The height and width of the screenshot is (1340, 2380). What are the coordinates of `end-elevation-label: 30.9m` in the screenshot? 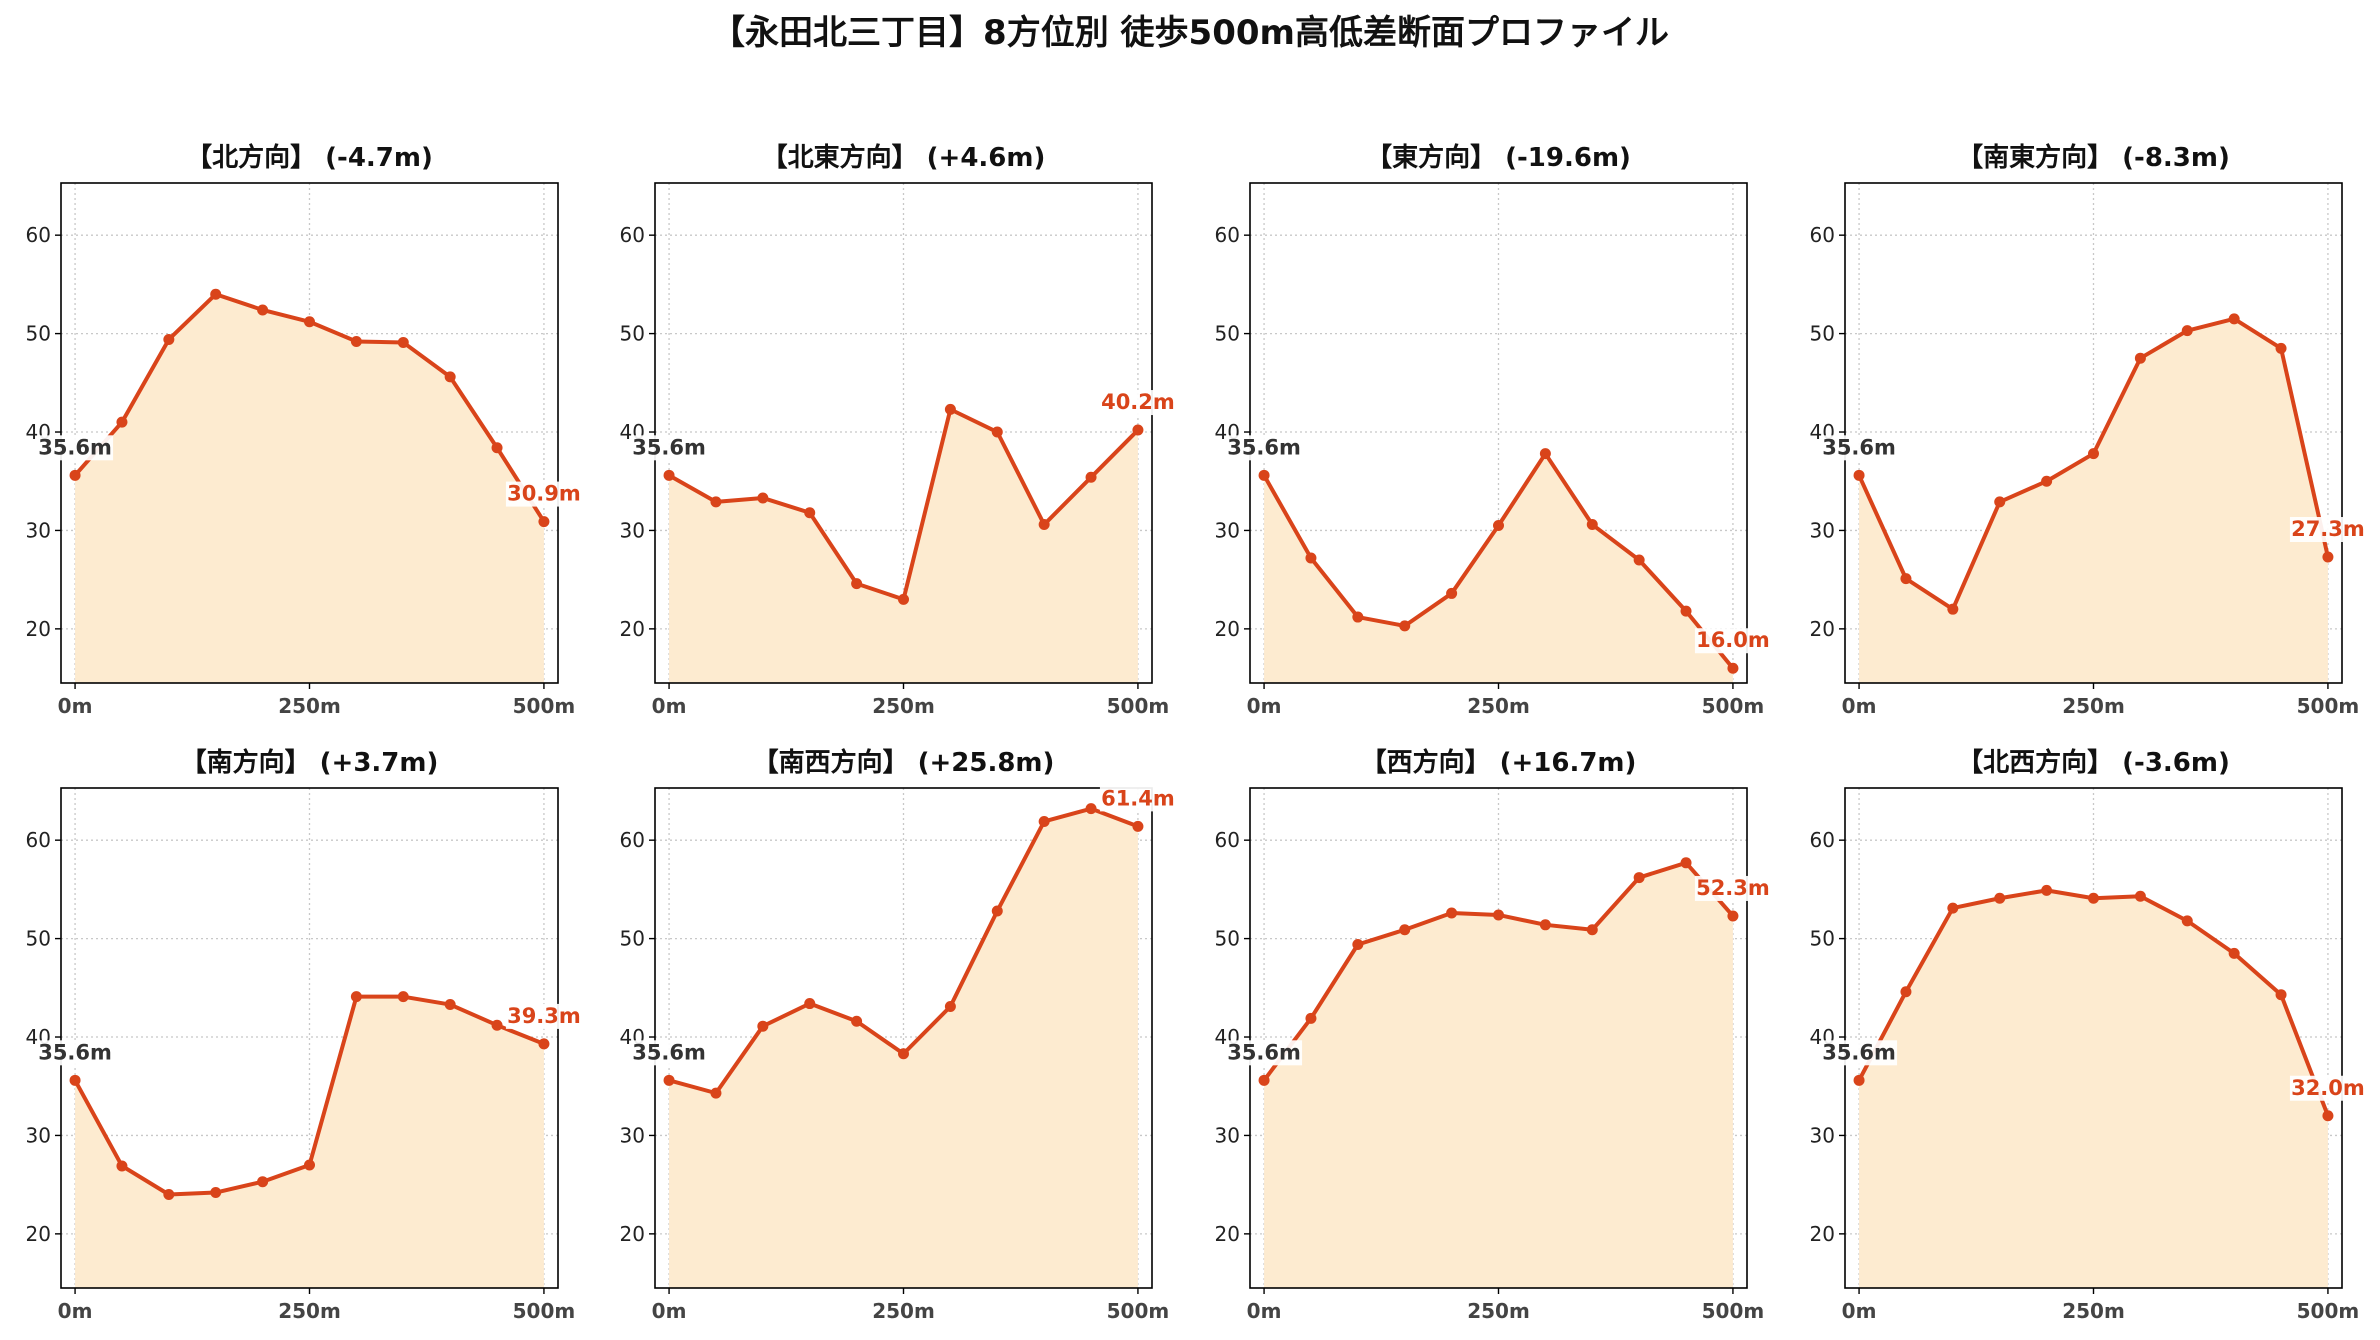 It's located at (544, 494).